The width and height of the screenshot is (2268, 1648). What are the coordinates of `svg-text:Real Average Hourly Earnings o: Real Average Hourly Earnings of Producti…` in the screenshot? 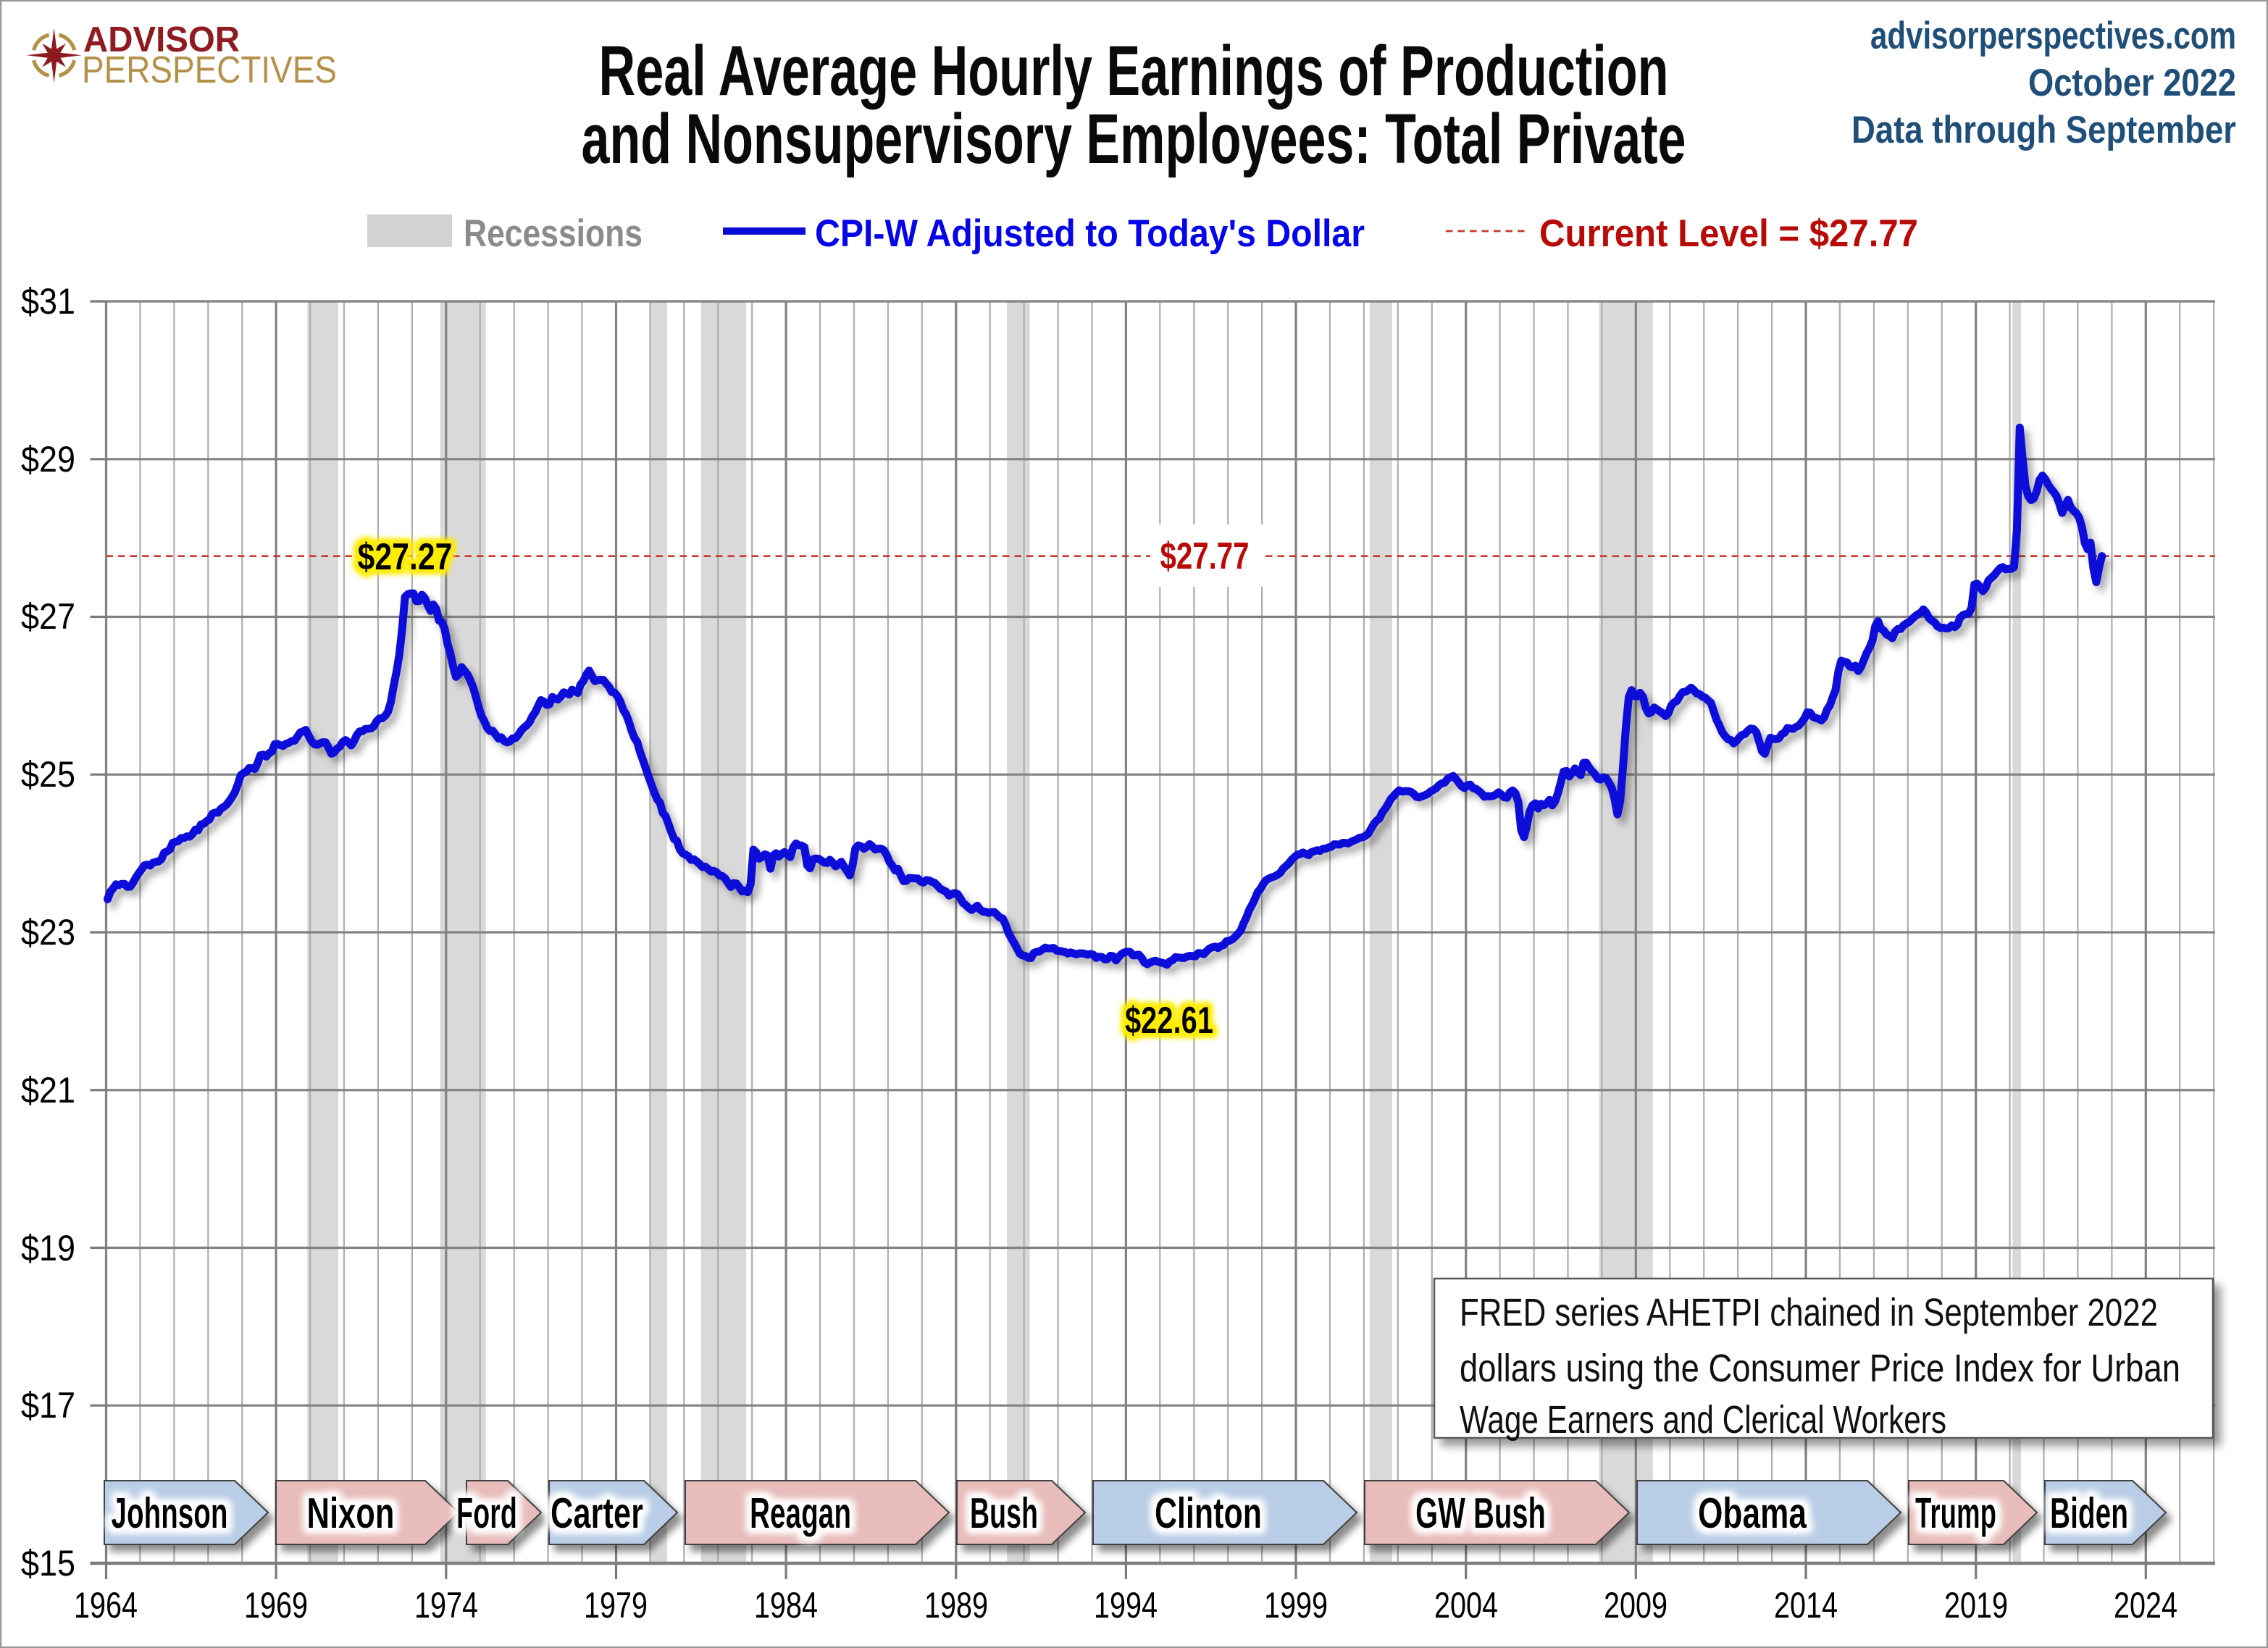 It's located at (1134, 70).